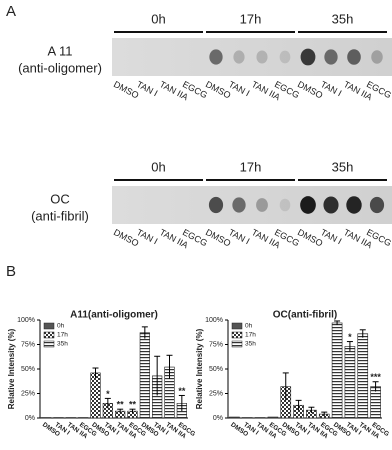  What do you see at coordinates (60, 215) in the screenshot?
I see `blot-name: (anti-fibril)` at bounding box center [60, 215].